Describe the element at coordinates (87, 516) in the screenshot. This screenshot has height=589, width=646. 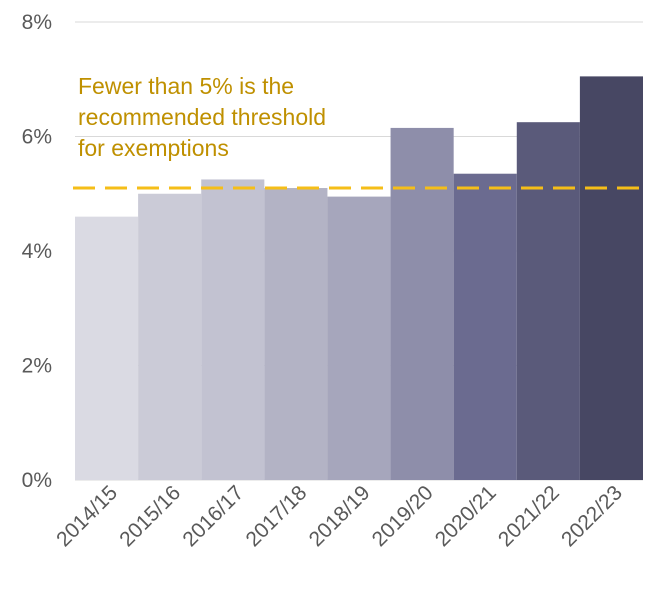
I see `x-tick-label: 2014/15` at that location.